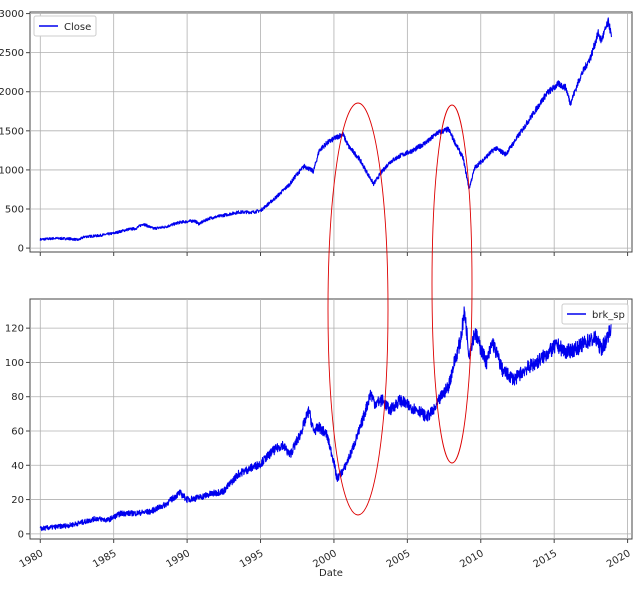  I want to click on legend-label-brk-sp: brk_sp, so click(608, 315).